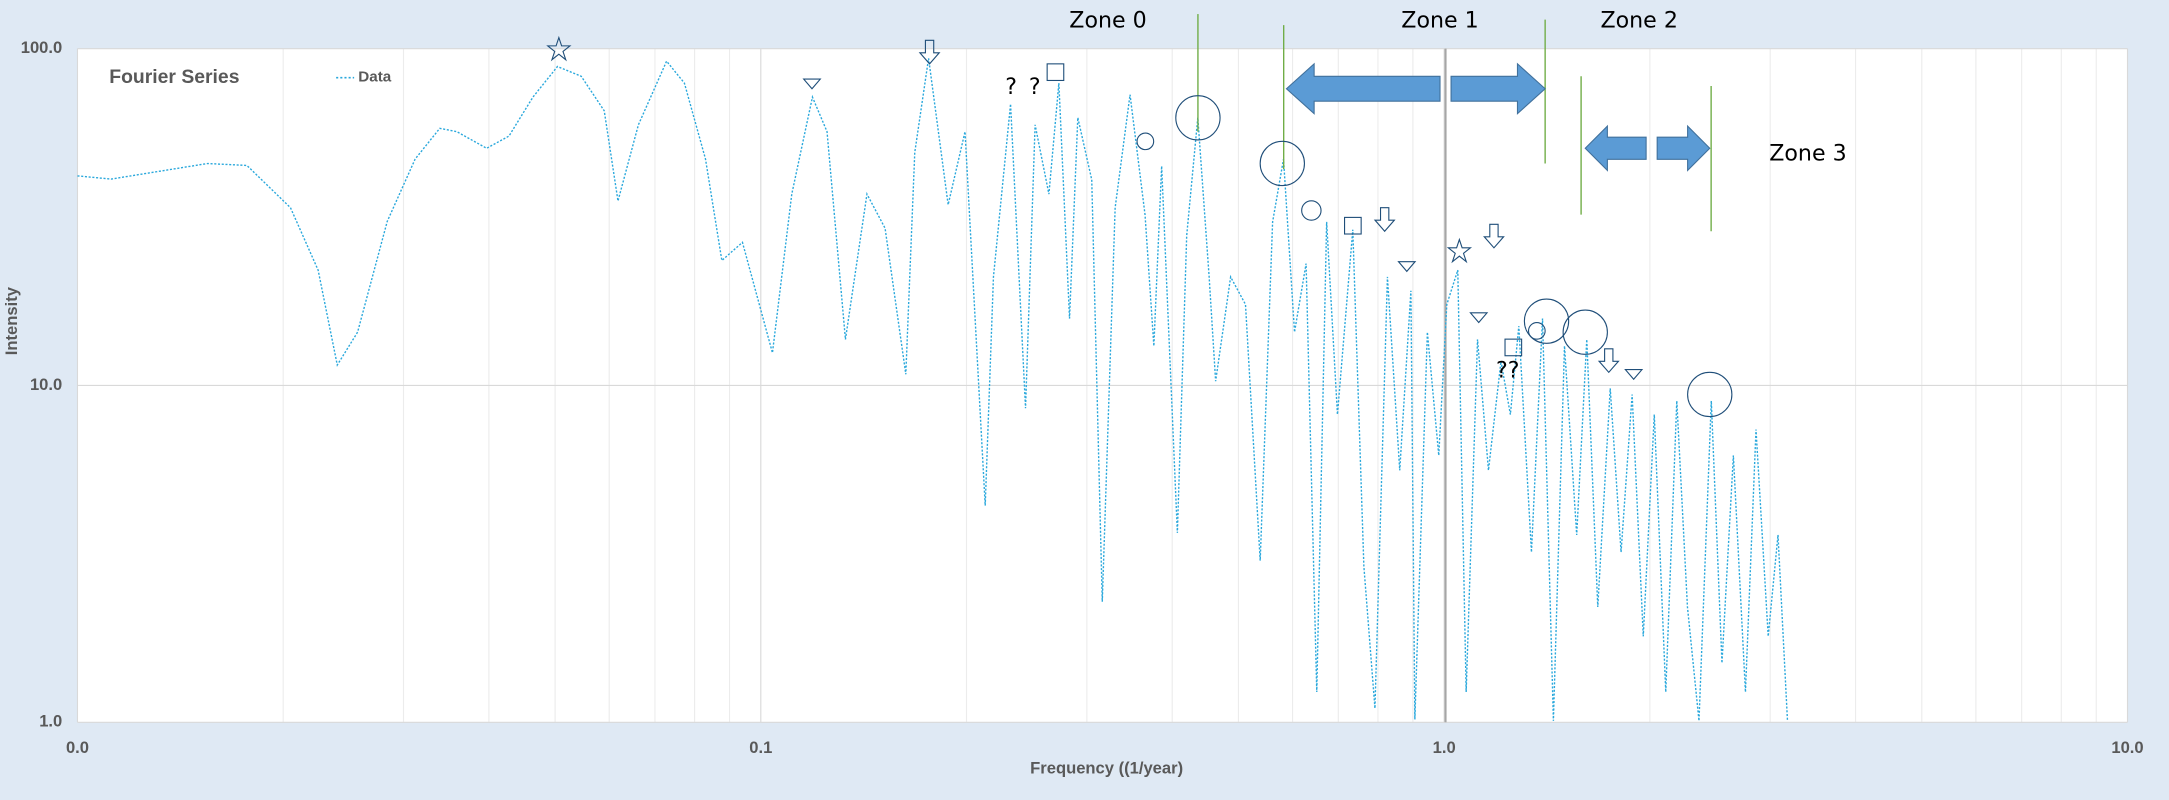  I want to click on x-tick-label: 0.0, so click(77, 747).